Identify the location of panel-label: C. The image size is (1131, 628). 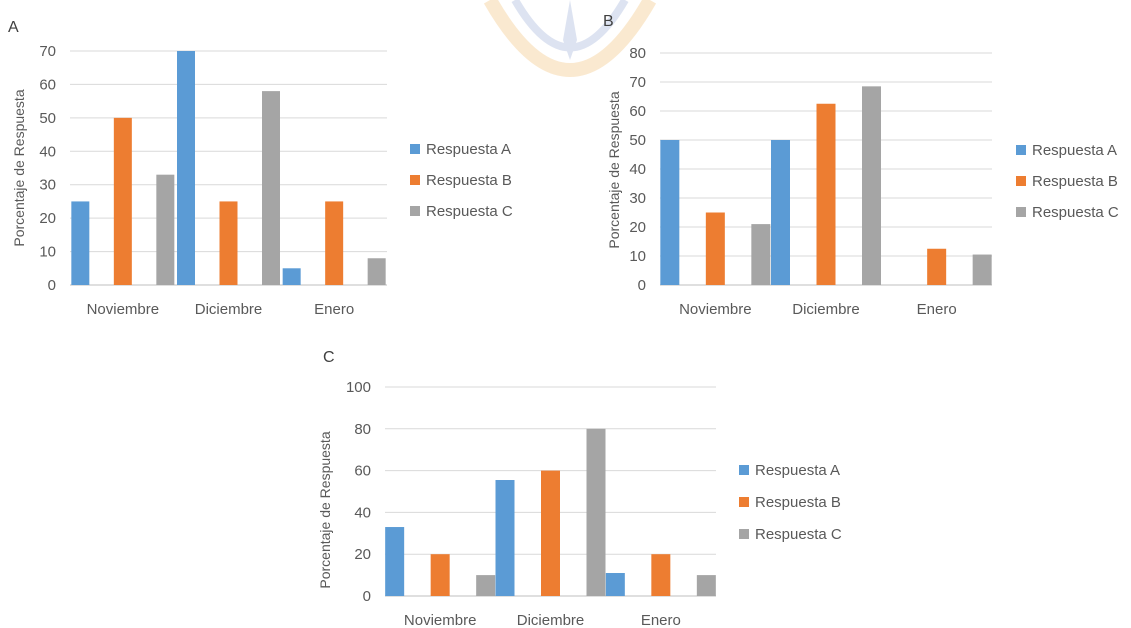
(329, 357).